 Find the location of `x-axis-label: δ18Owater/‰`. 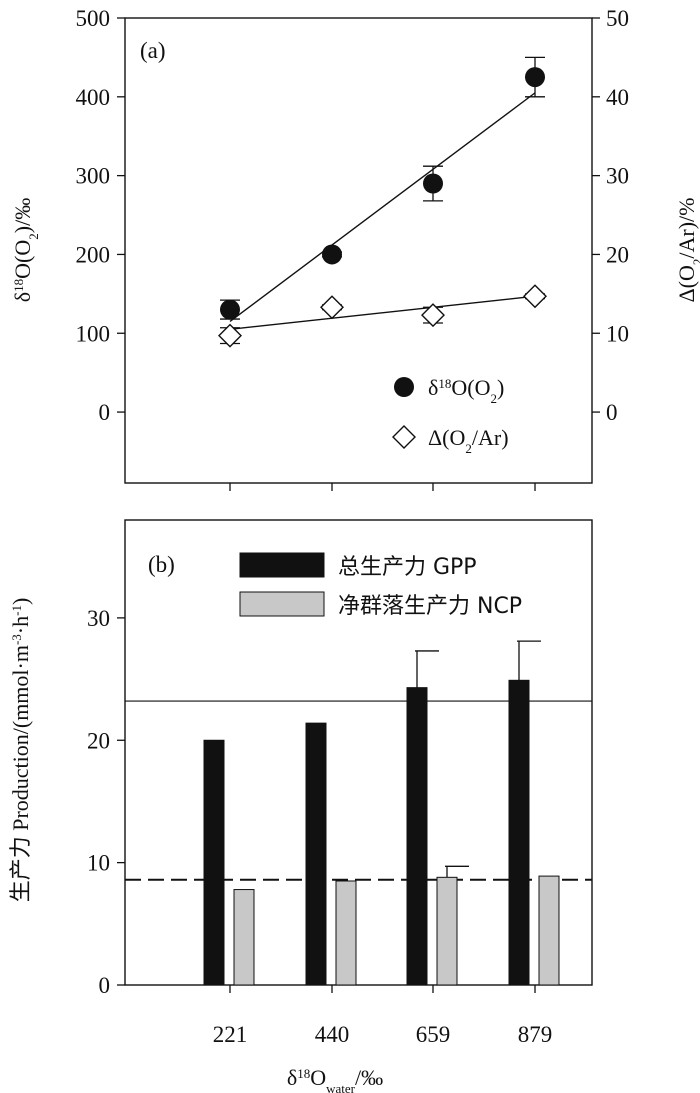

x-axis-label: δ18Owater/‰ is located at coordinates (335, 1079).